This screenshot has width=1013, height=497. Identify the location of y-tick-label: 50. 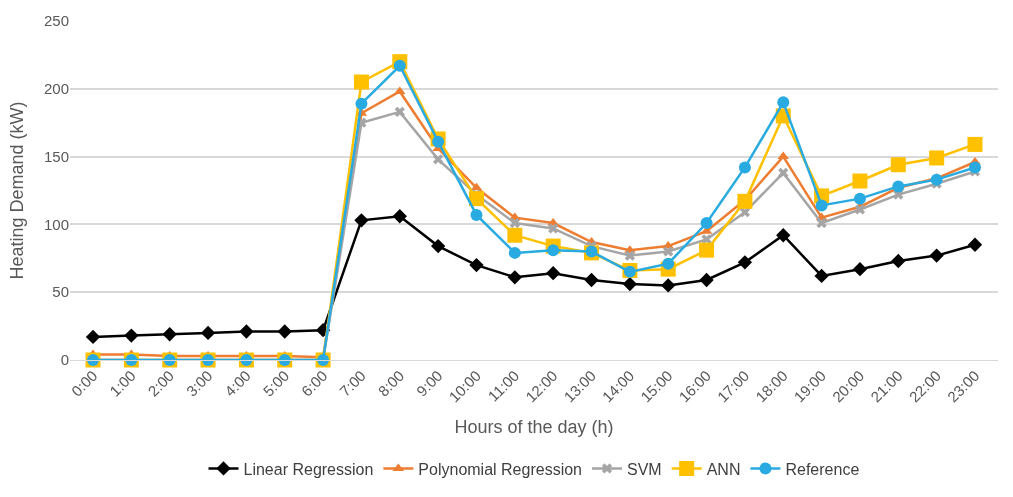
(60, 292).